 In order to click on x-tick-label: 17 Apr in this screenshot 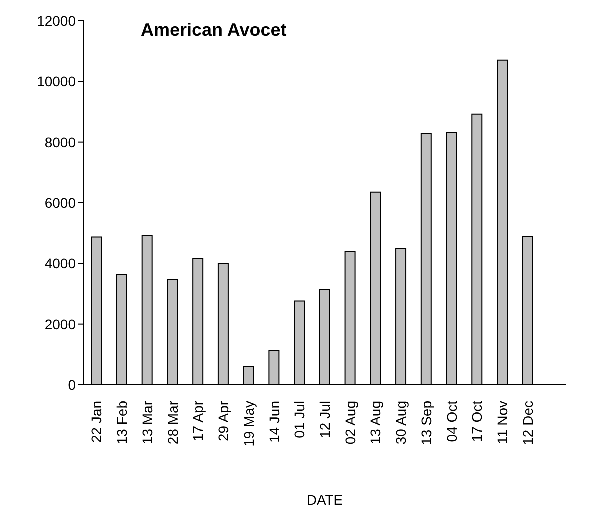, I will do `click(198, 421)`.